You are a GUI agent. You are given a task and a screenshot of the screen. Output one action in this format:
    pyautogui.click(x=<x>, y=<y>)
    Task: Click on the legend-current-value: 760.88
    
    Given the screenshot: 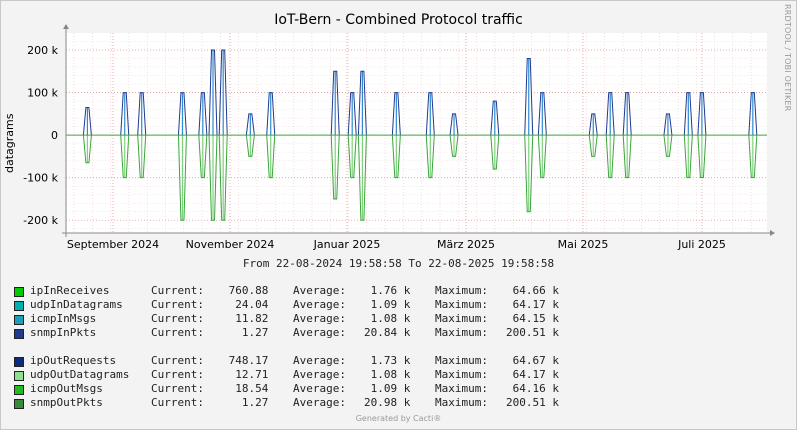 What is the action you would take?
    pyautogui.click(x=245, y=290)
    